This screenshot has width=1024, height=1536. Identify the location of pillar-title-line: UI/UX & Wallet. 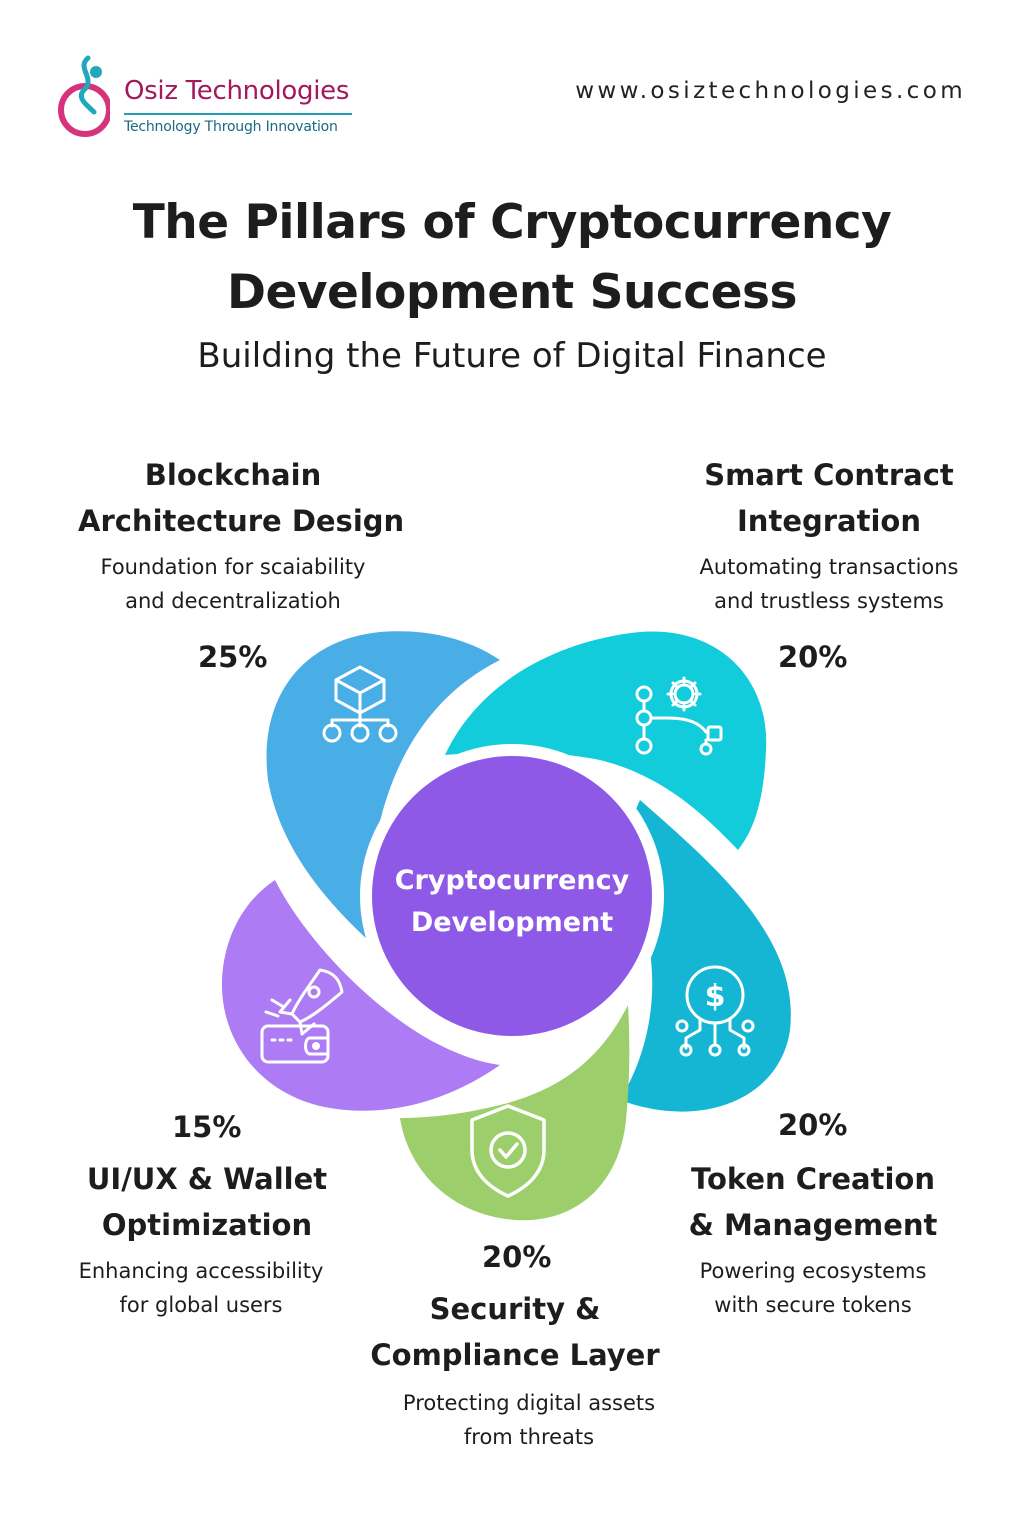
(207, 1179).